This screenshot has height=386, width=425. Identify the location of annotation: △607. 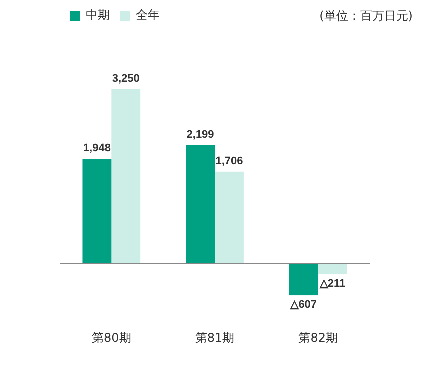
(304, 305).